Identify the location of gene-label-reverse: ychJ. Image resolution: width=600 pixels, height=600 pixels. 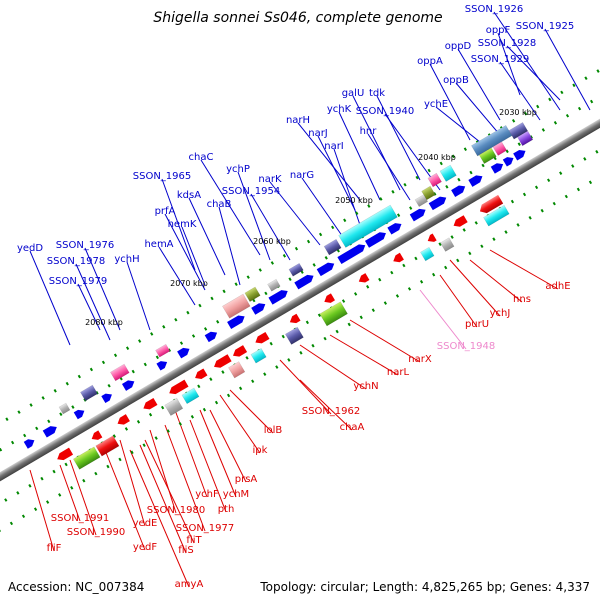
(500, 313).